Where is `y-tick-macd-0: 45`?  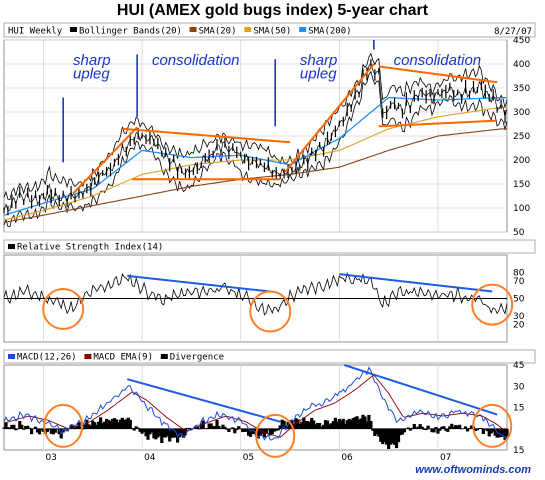 y-tick-macd-0: 45 is located at coordinates (518, 366).